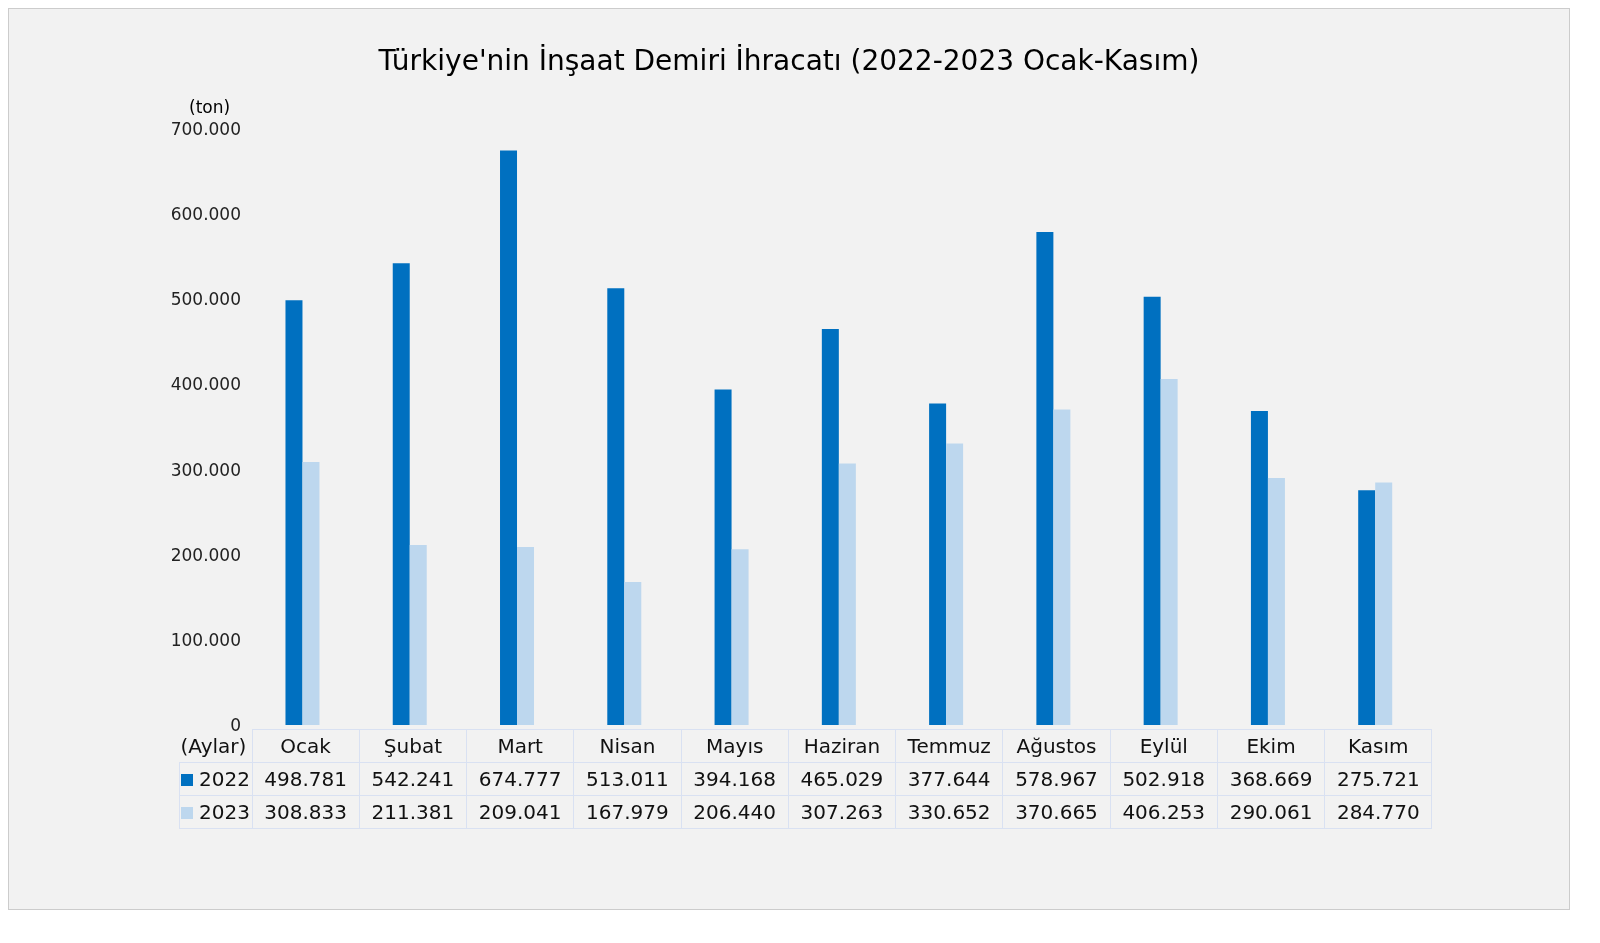 This screenshot has height=943, width=1600. I want to click on x-tick-label: Mart, so click(520, 746).